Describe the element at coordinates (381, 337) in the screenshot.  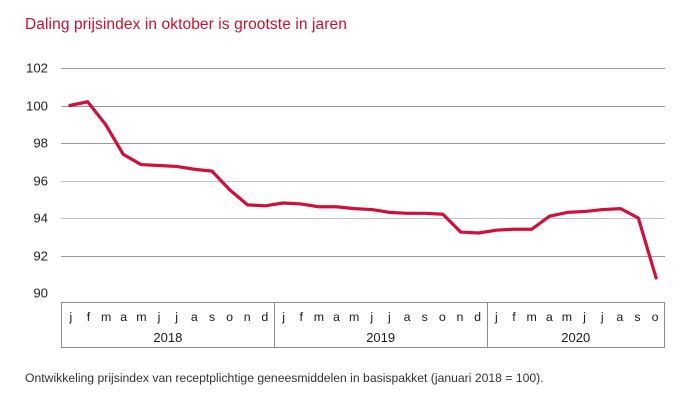
I see `year-label-2019: 2019` at that location.